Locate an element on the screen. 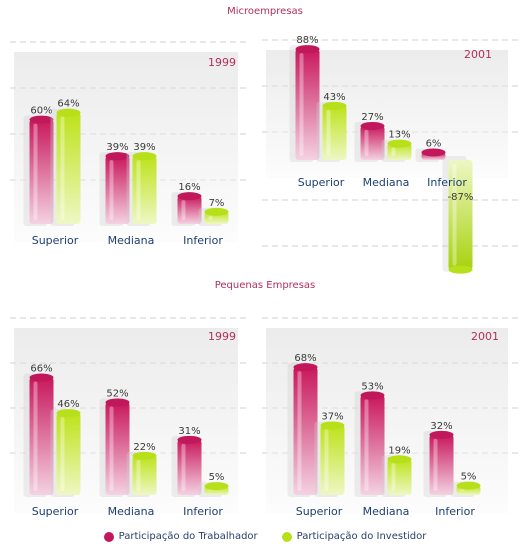 Image resolution: width=530 pixels, height=556 pixels. bar-investidor-inferior is located at coordinates (460, 215).